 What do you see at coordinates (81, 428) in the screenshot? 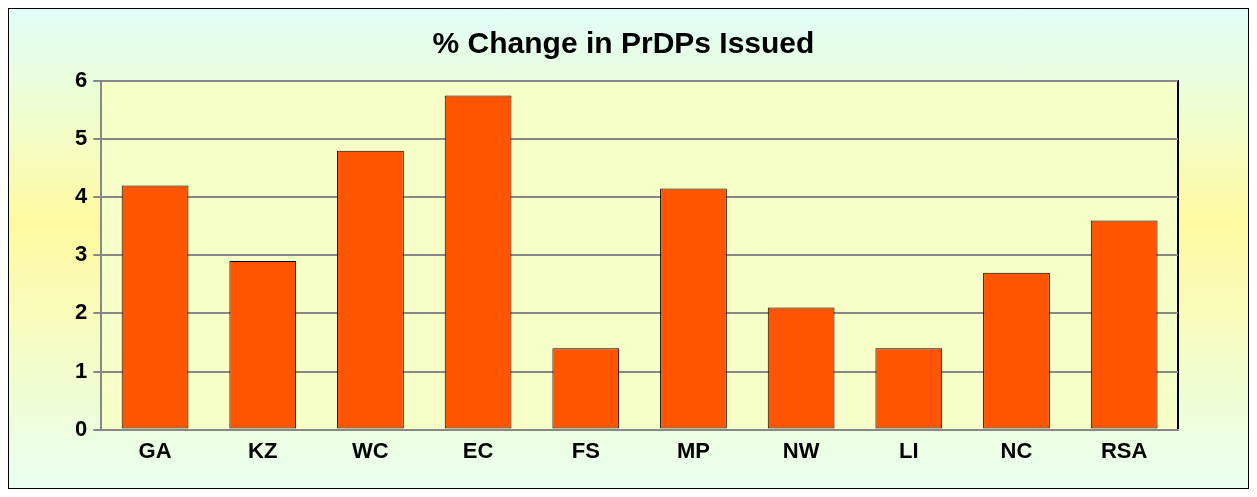
I see `y-tick-label: 0` at bounding box center [81, 428].